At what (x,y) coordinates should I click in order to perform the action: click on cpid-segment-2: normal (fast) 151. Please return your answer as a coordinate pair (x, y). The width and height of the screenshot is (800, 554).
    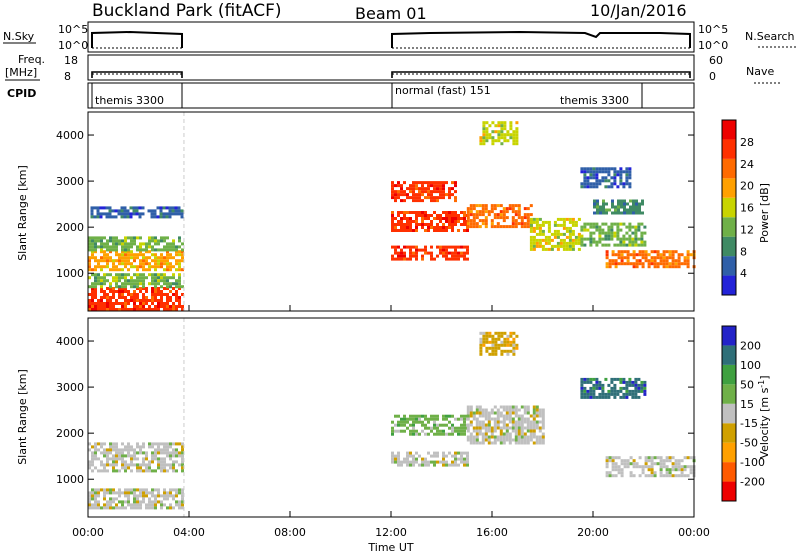
    Looking at the image, I should click on (443, 90).